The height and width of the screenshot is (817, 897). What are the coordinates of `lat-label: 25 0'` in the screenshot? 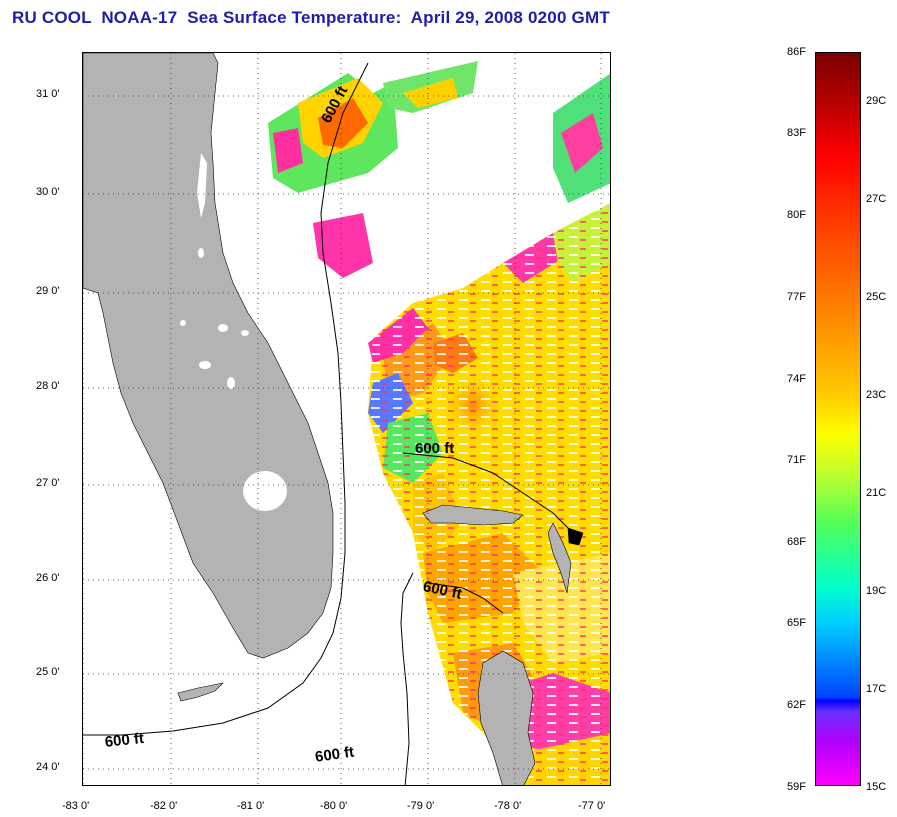 It's located at (48, 672).